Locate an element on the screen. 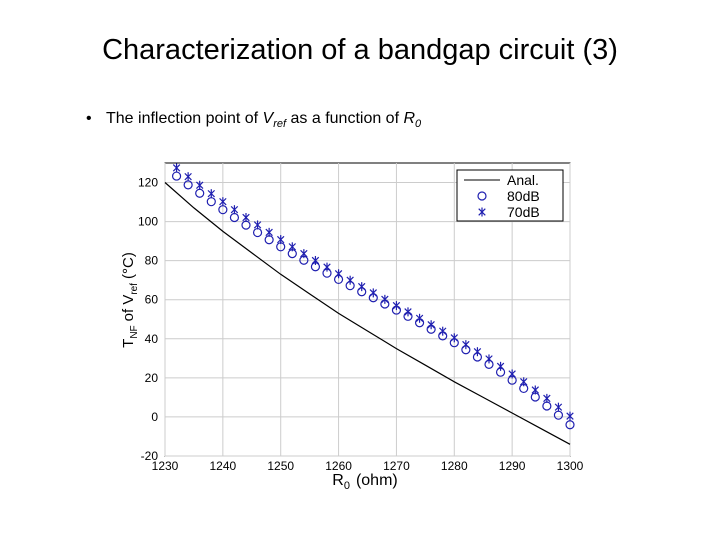  bullet-prefix: The inflection point of is located at coordinates (184, 118).